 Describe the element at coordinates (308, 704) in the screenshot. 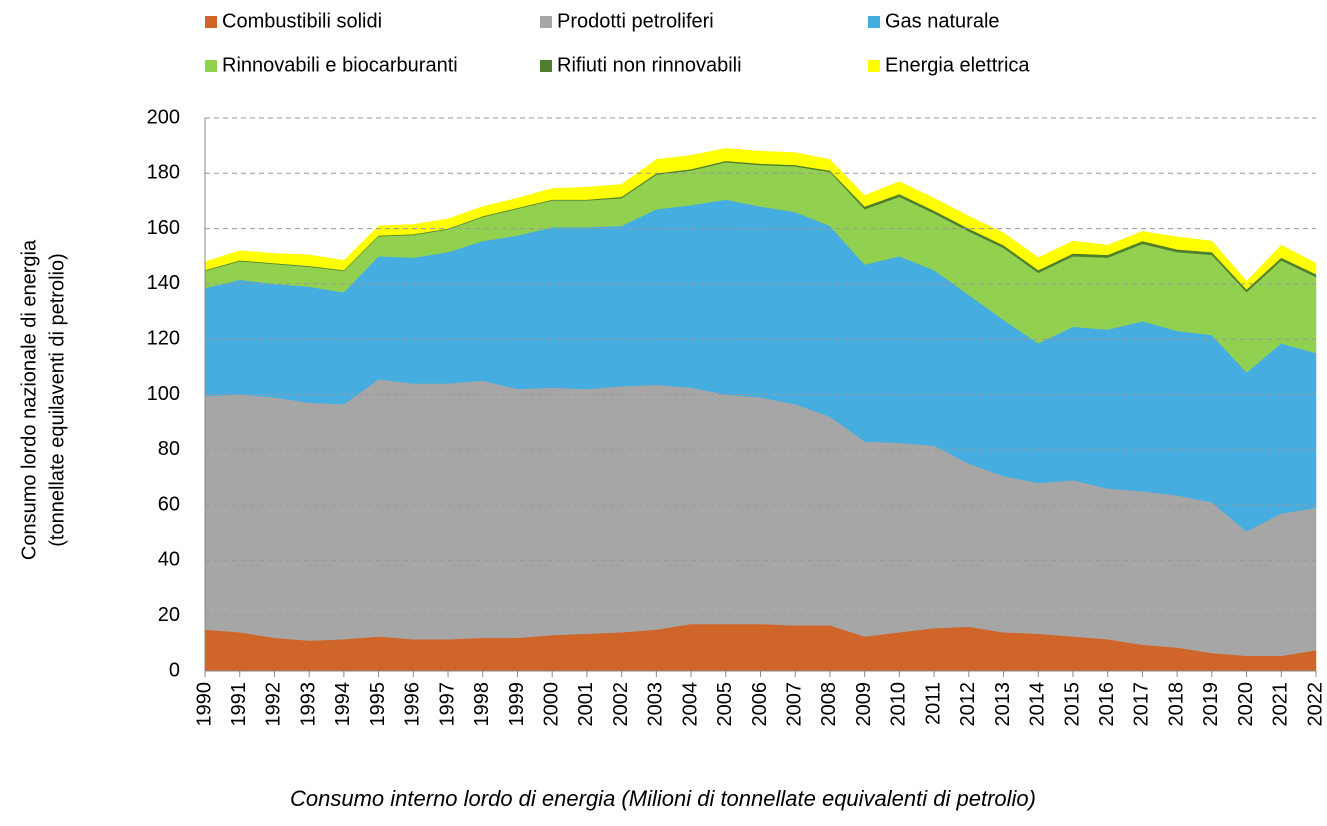

I see `x-tick-label: 1993` at that location.